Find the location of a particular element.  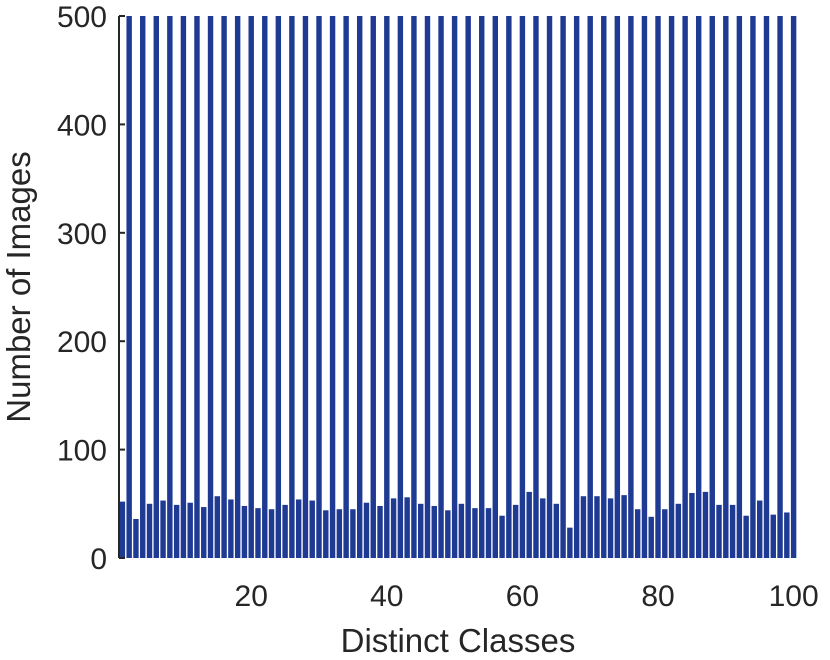

x-axis-title: Distinct Classes is located at coordinates (458, 640).